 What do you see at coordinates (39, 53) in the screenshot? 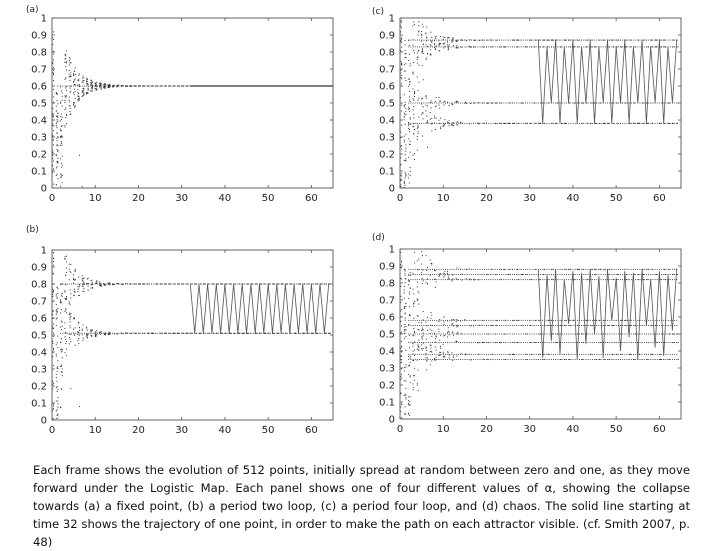
I see `y-tick-label: 0.8` at bounding box center [39, 53].